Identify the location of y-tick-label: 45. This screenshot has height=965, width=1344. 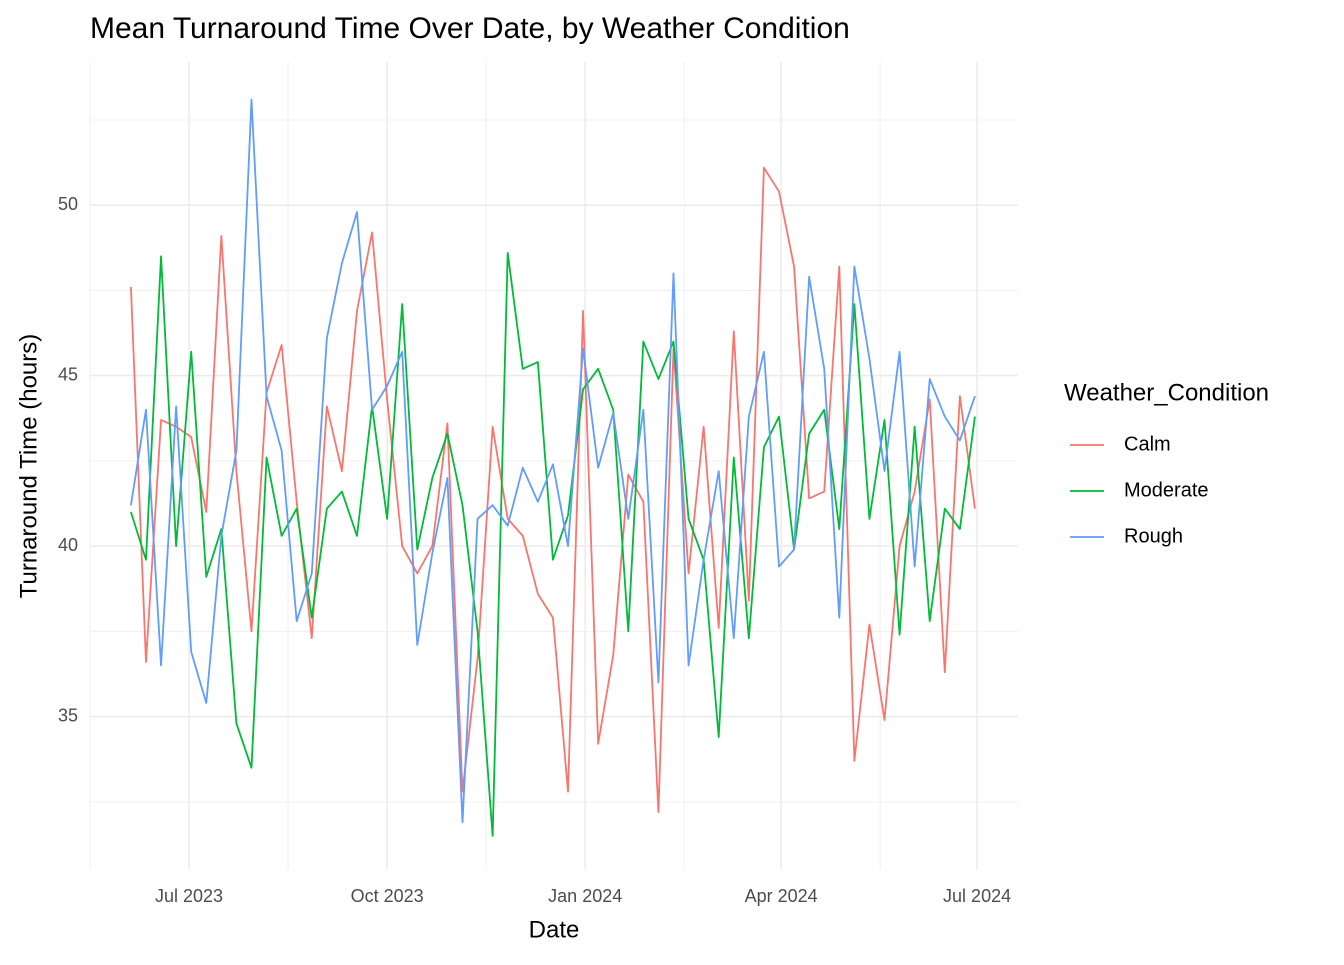
(68, 374).